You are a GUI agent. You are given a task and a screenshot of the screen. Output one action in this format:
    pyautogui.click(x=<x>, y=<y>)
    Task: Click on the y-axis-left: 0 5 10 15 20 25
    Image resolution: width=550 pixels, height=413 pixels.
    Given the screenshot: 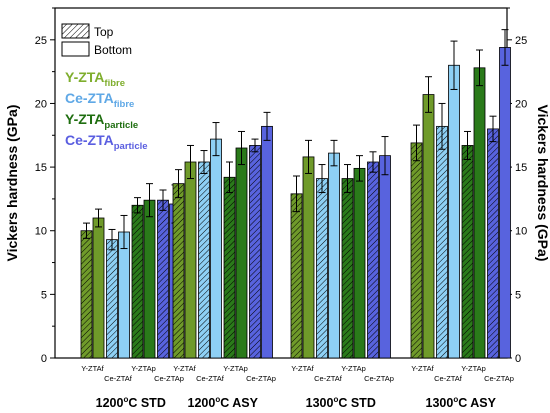 What is the action you would take?
    pyautogui.click(x=45, y=186)
    